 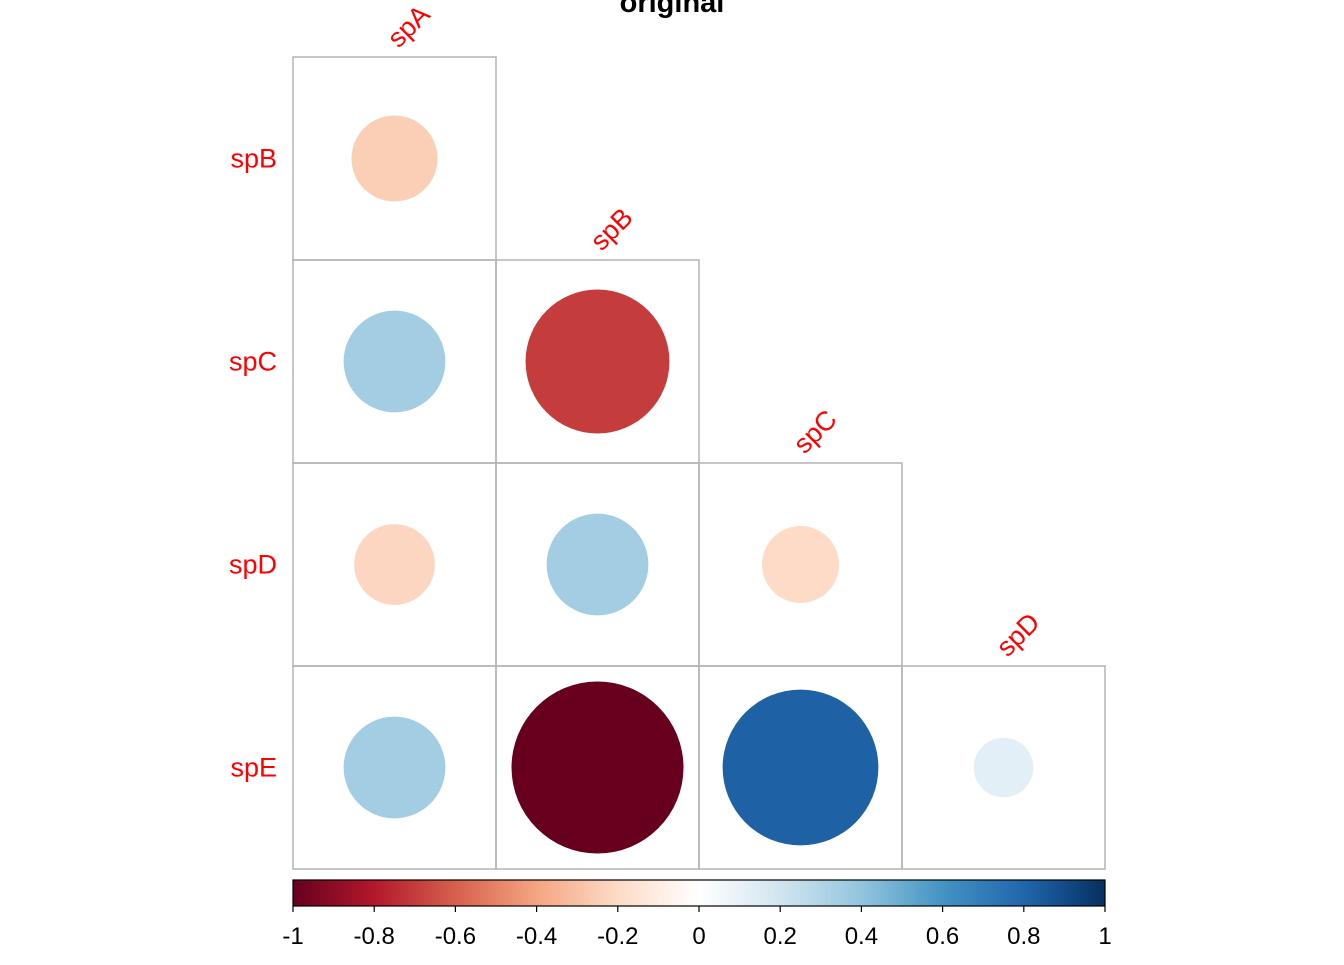 What do you see at coordinates (815, 431) in the screenshot?
I see `col-label-spC: spC` at bounding box center [815, 431].